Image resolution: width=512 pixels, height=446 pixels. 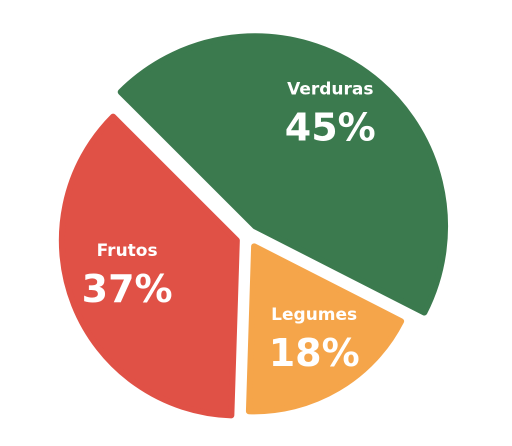 What do you see at coordinates (127, 289) in the screenshot?
I see `slice-value-frutos: 37%` at bounding box center [127, 289].